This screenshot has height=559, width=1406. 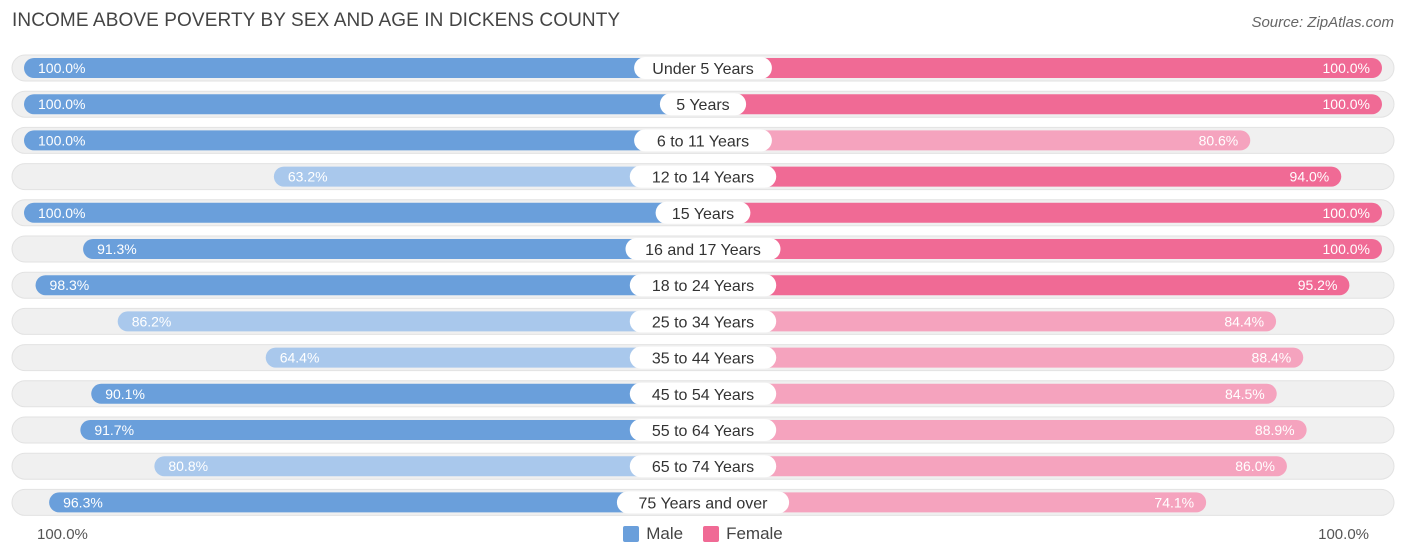 I want to click on category-label: 15 Years, so click(x=703, y=214).